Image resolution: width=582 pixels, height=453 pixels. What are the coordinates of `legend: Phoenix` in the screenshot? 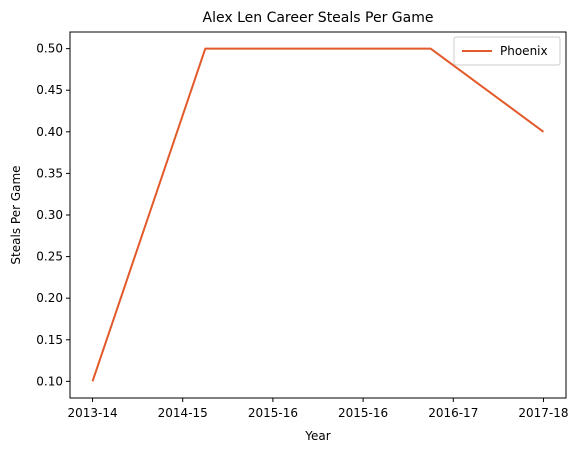 It's located at (507, 51).